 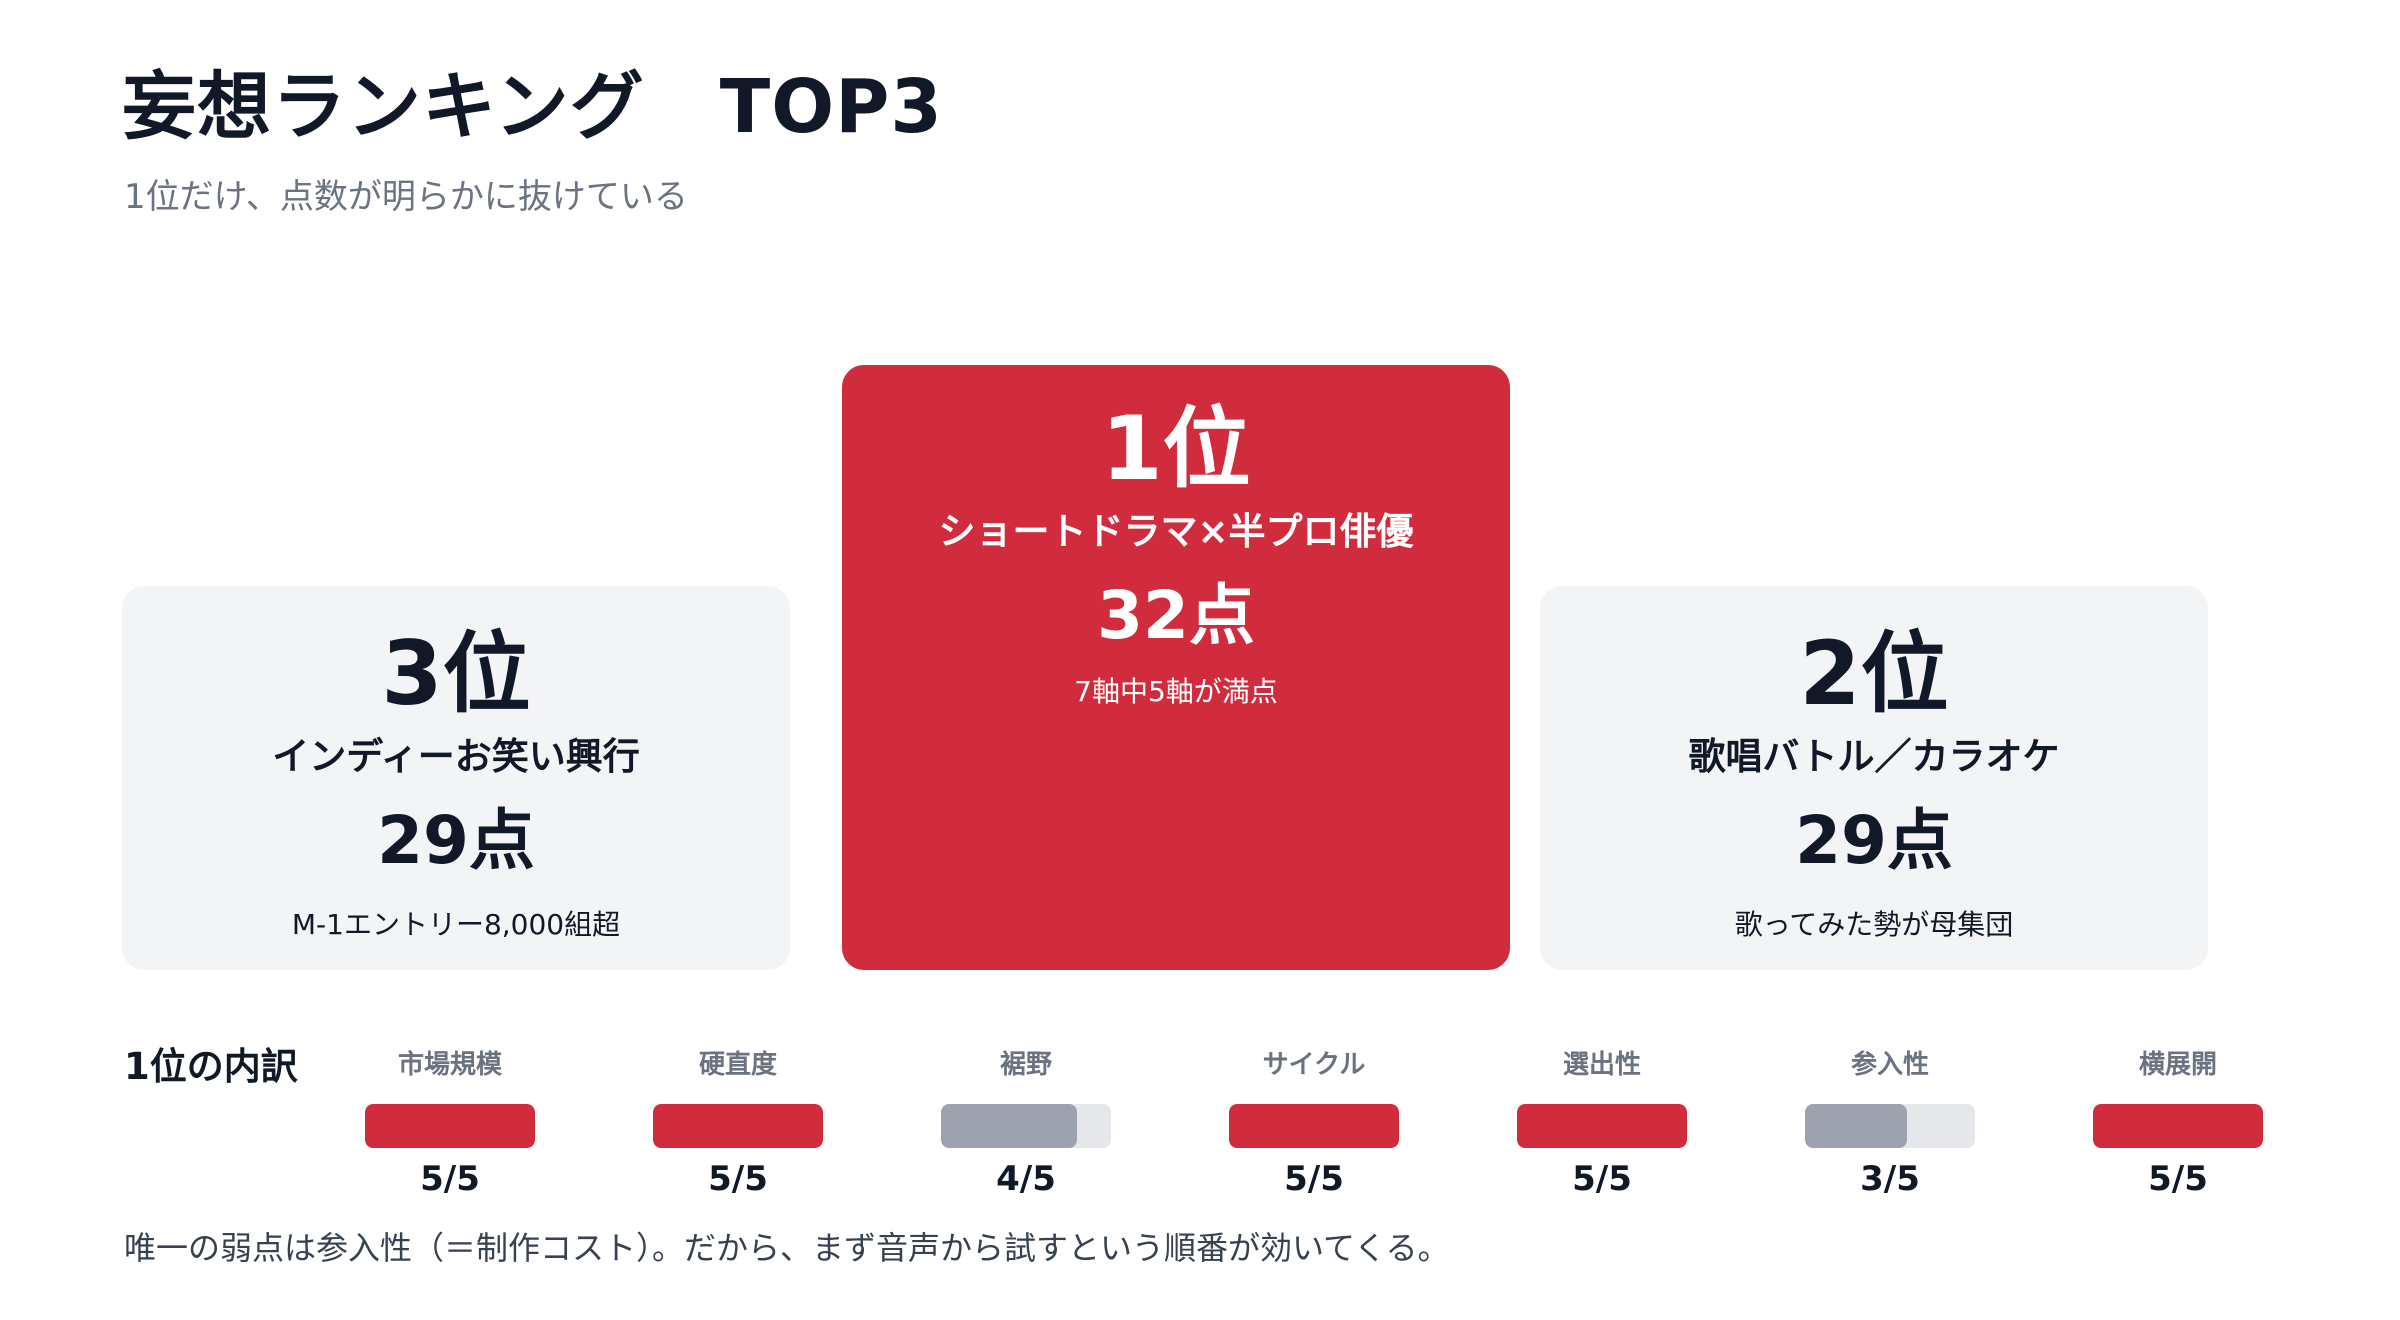 What do you see at coordinates (1874, 673) in the screenshot?
I see `rank-label: 2位` at bounding box center [1874, 673].